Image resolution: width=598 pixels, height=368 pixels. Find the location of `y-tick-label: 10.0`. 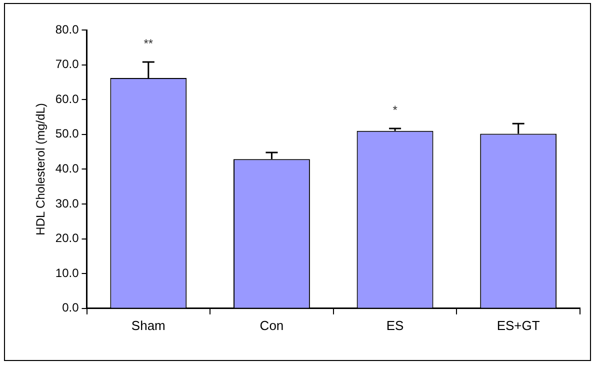

y-tick-label: 10.0 is located at coordinates (67, 273).